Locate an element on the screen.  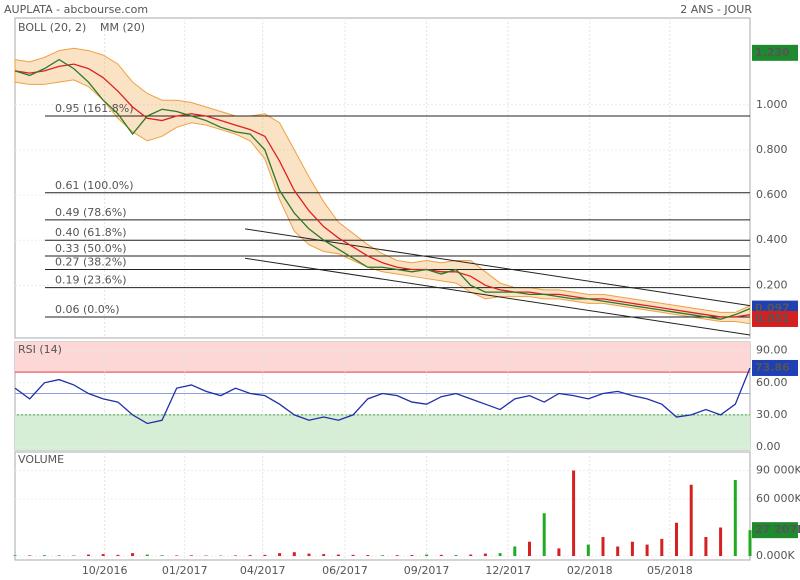
y-tick-label: 0.200 is located at coordinates (772, 284).